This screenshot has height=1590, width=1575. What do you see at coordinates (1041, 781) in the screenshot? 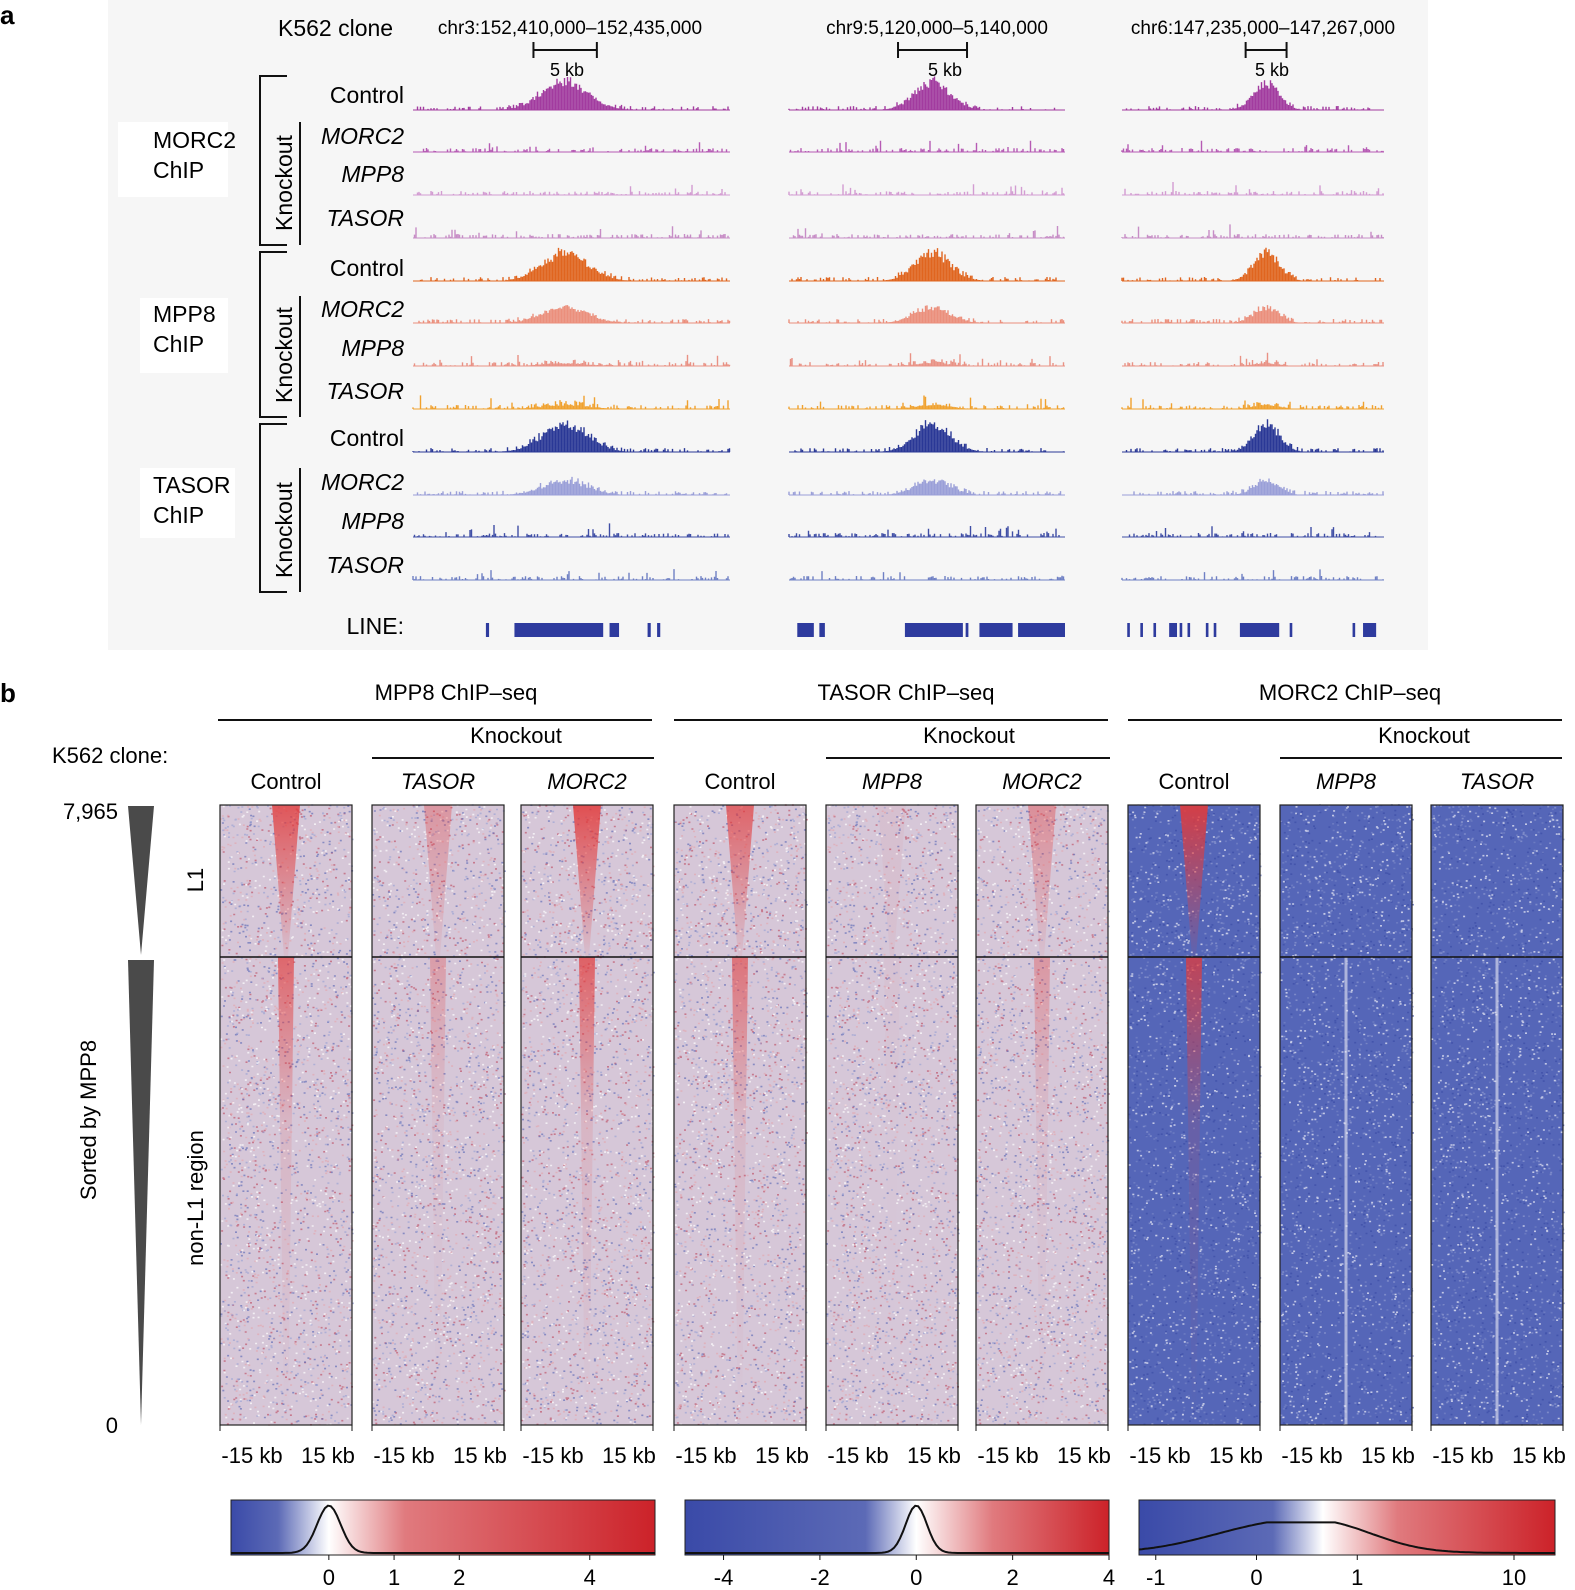
I see `heatmap-column-label: MORC2` at bounding box center [1041, 781].